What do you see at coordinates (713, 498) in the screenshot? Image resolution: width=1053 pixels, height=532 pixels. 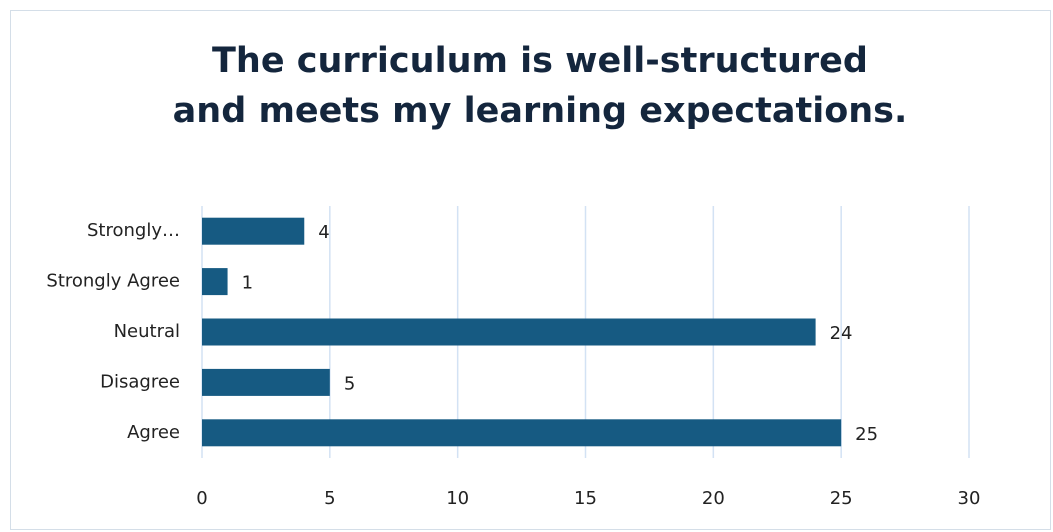 I see `x-tick-label: 20` at bounding box center [713, 498].